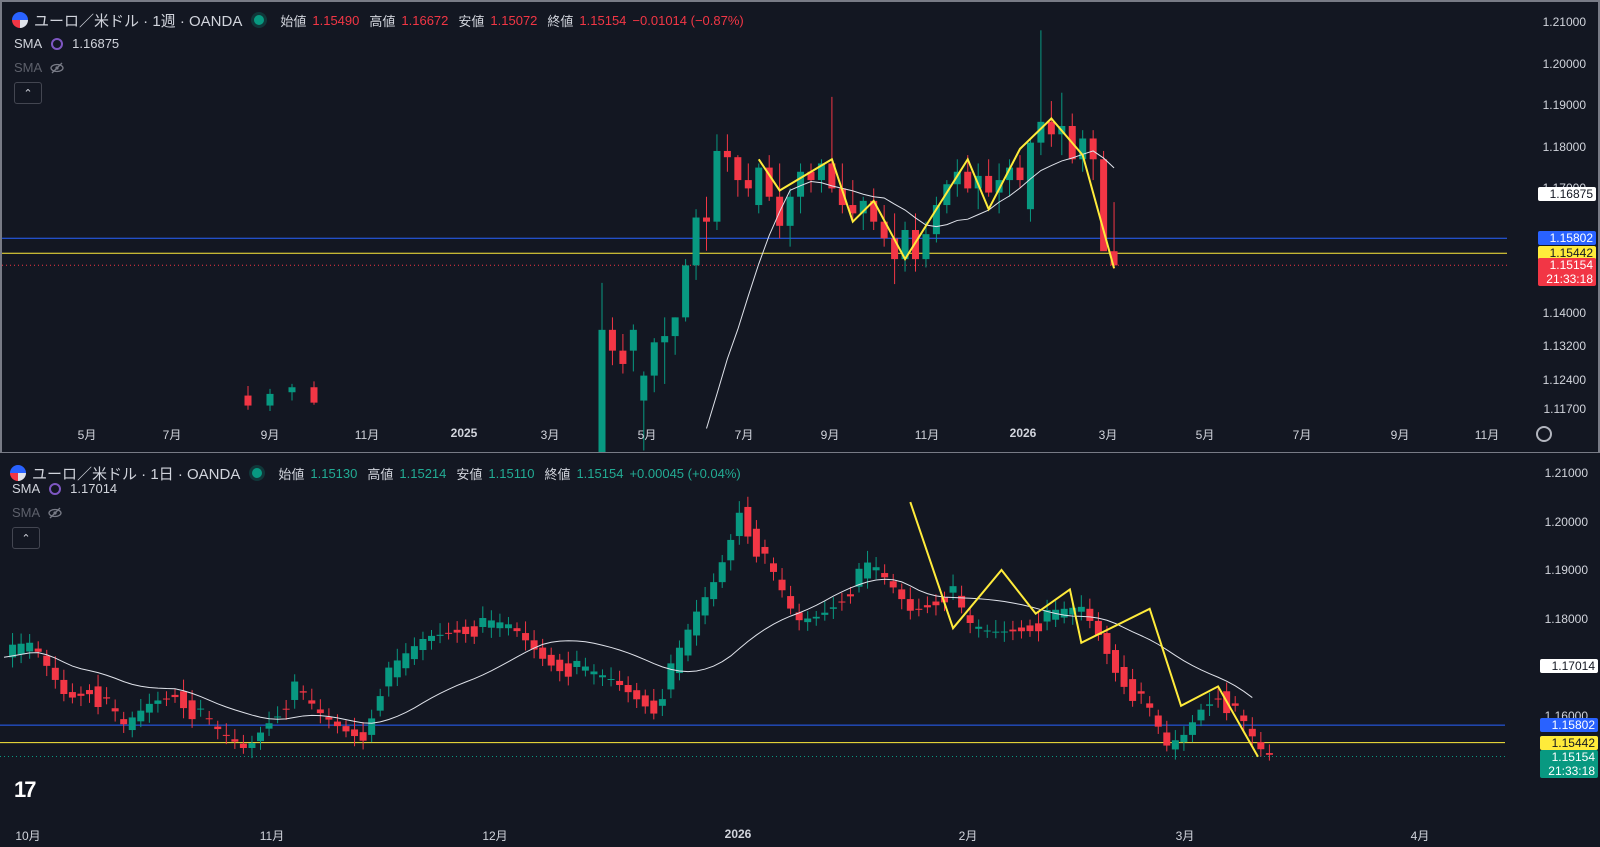 The height and width of the screenshot is (847, 1600). Describe the element at coordinates (1302, 435) in the screenshot. I see `time-axis-label: 7月` at that location.